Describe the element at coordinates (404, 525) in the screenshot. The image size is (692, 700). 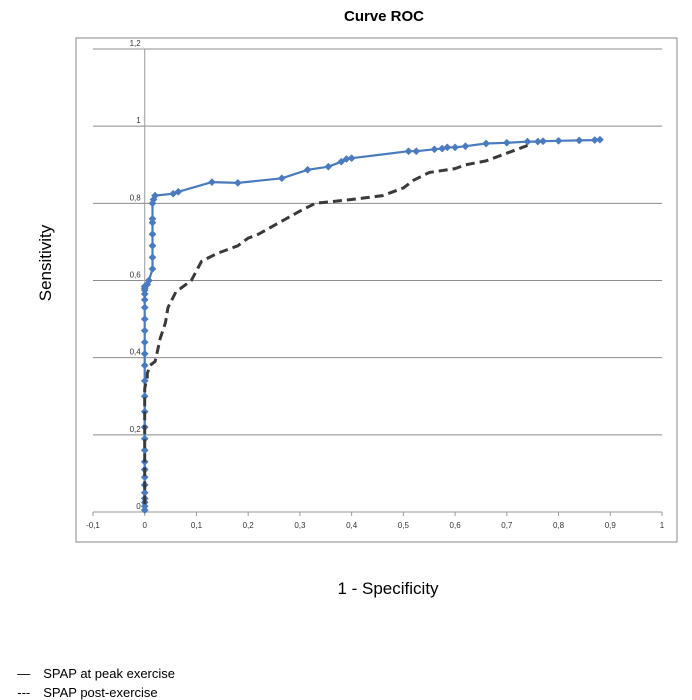
I see `x-tick-label-6: 0,5` at that location.